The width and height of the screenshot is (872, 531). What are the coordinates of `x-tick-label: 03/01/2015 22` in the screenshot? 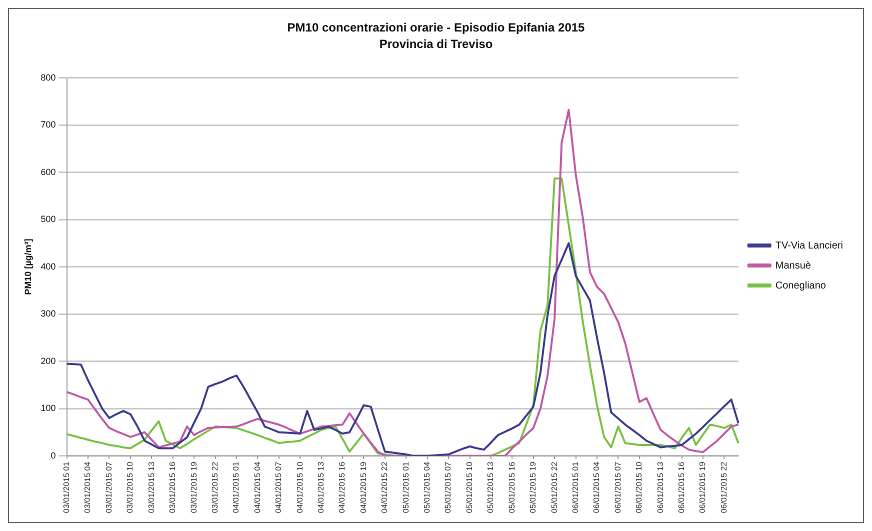 It's located at (215, 487).